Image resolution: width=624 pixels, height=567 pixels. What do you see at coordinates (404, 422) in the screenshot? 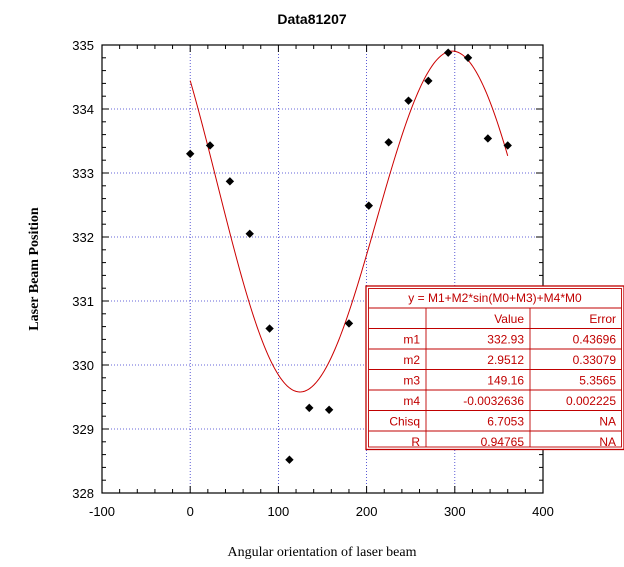
I see `fit-table-param: Chisq` at bounding box center [404, 422].